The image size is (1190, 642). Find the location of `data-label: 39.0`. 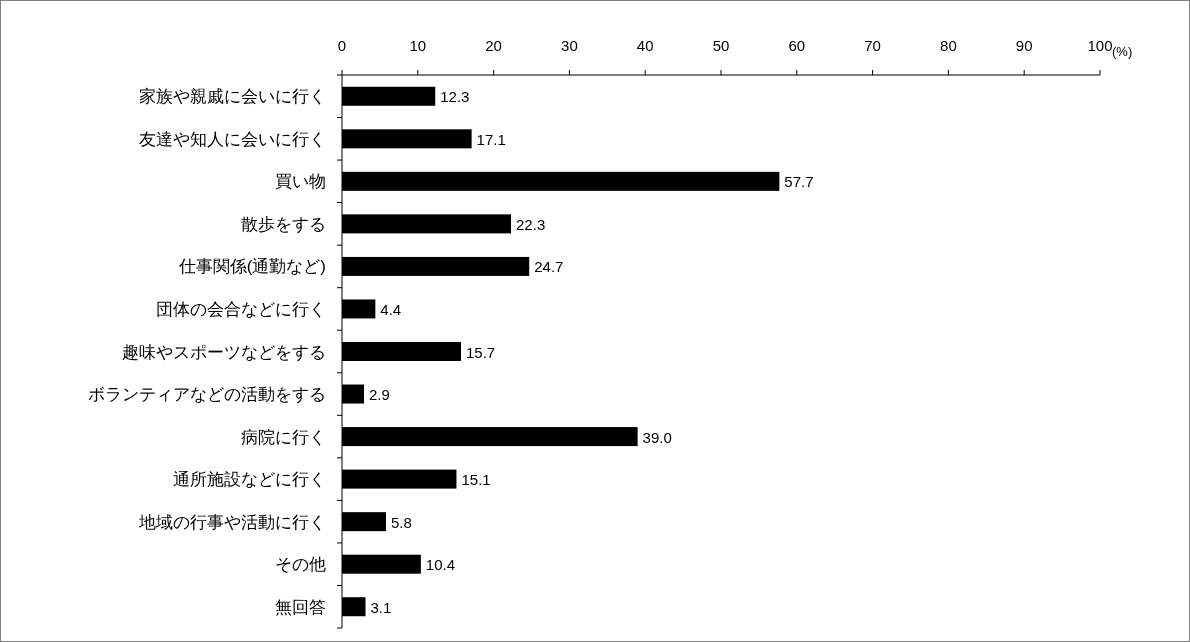

data-label: 39.0 is located at coordinates (657, 437).